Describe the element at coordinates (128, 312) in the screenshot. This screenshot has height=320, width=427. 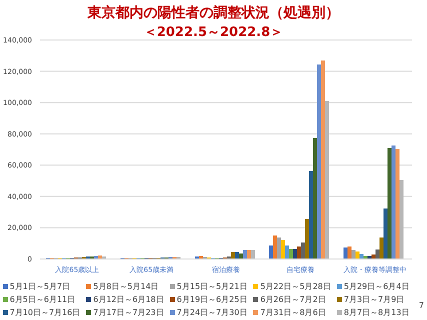
I see `legend-label: 7月17日～7月23日` at that location.